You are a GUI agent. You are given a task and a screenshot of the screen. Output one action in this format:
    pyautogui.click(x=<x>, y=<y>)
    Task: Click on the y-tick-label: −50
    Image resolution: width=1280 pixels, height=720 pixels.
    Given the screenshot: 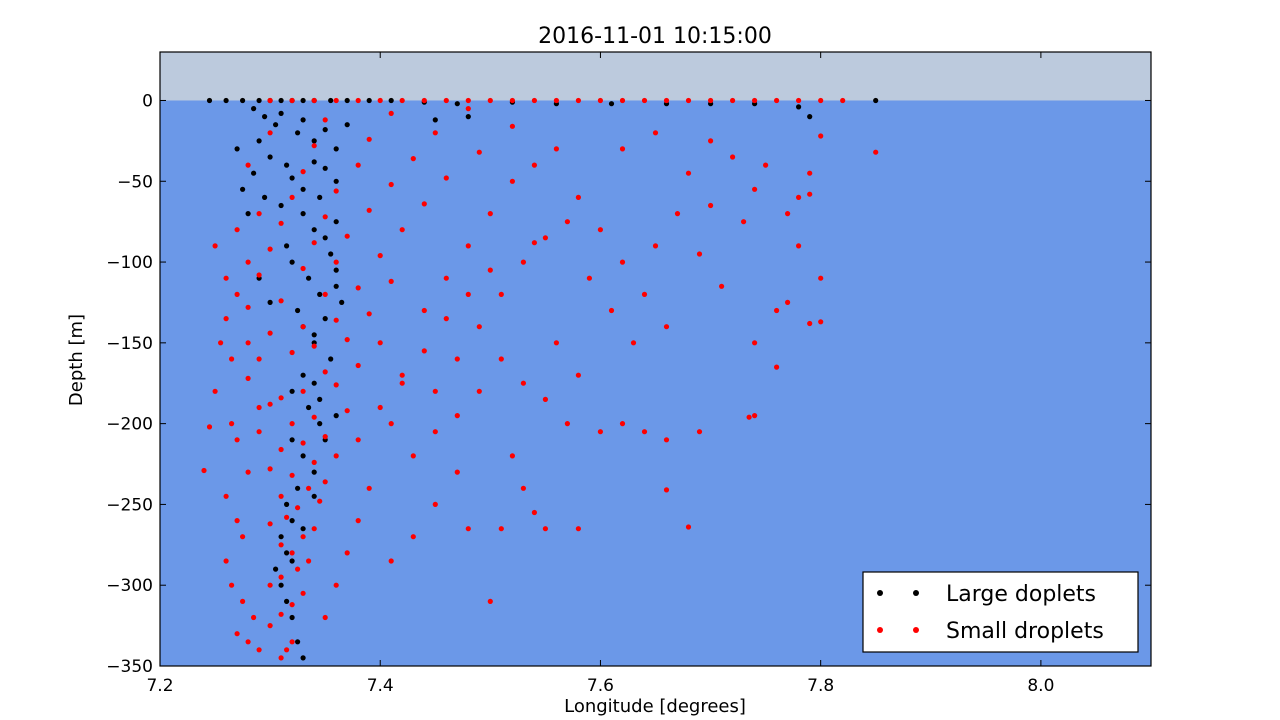 What is the action you would take?
    pyautogui.click(x=135, y=182)
    